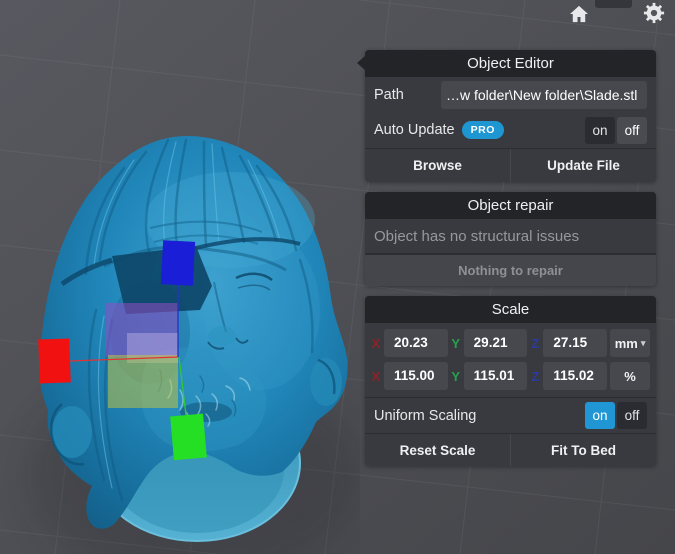 This screenshot has width=675, height=554. I want to click on scale-z-mm-input: 27.15, so click(575, 343).